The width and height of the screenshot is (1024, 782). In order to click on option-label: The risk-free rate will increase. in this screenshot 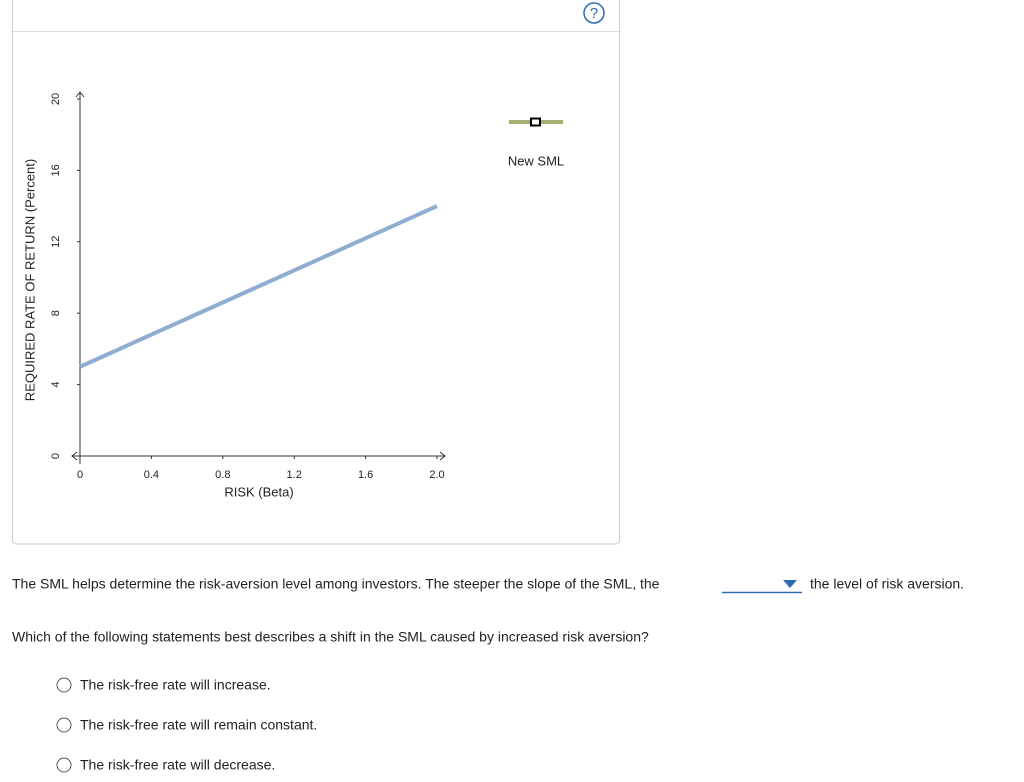, I will do `click(175, 685)`.